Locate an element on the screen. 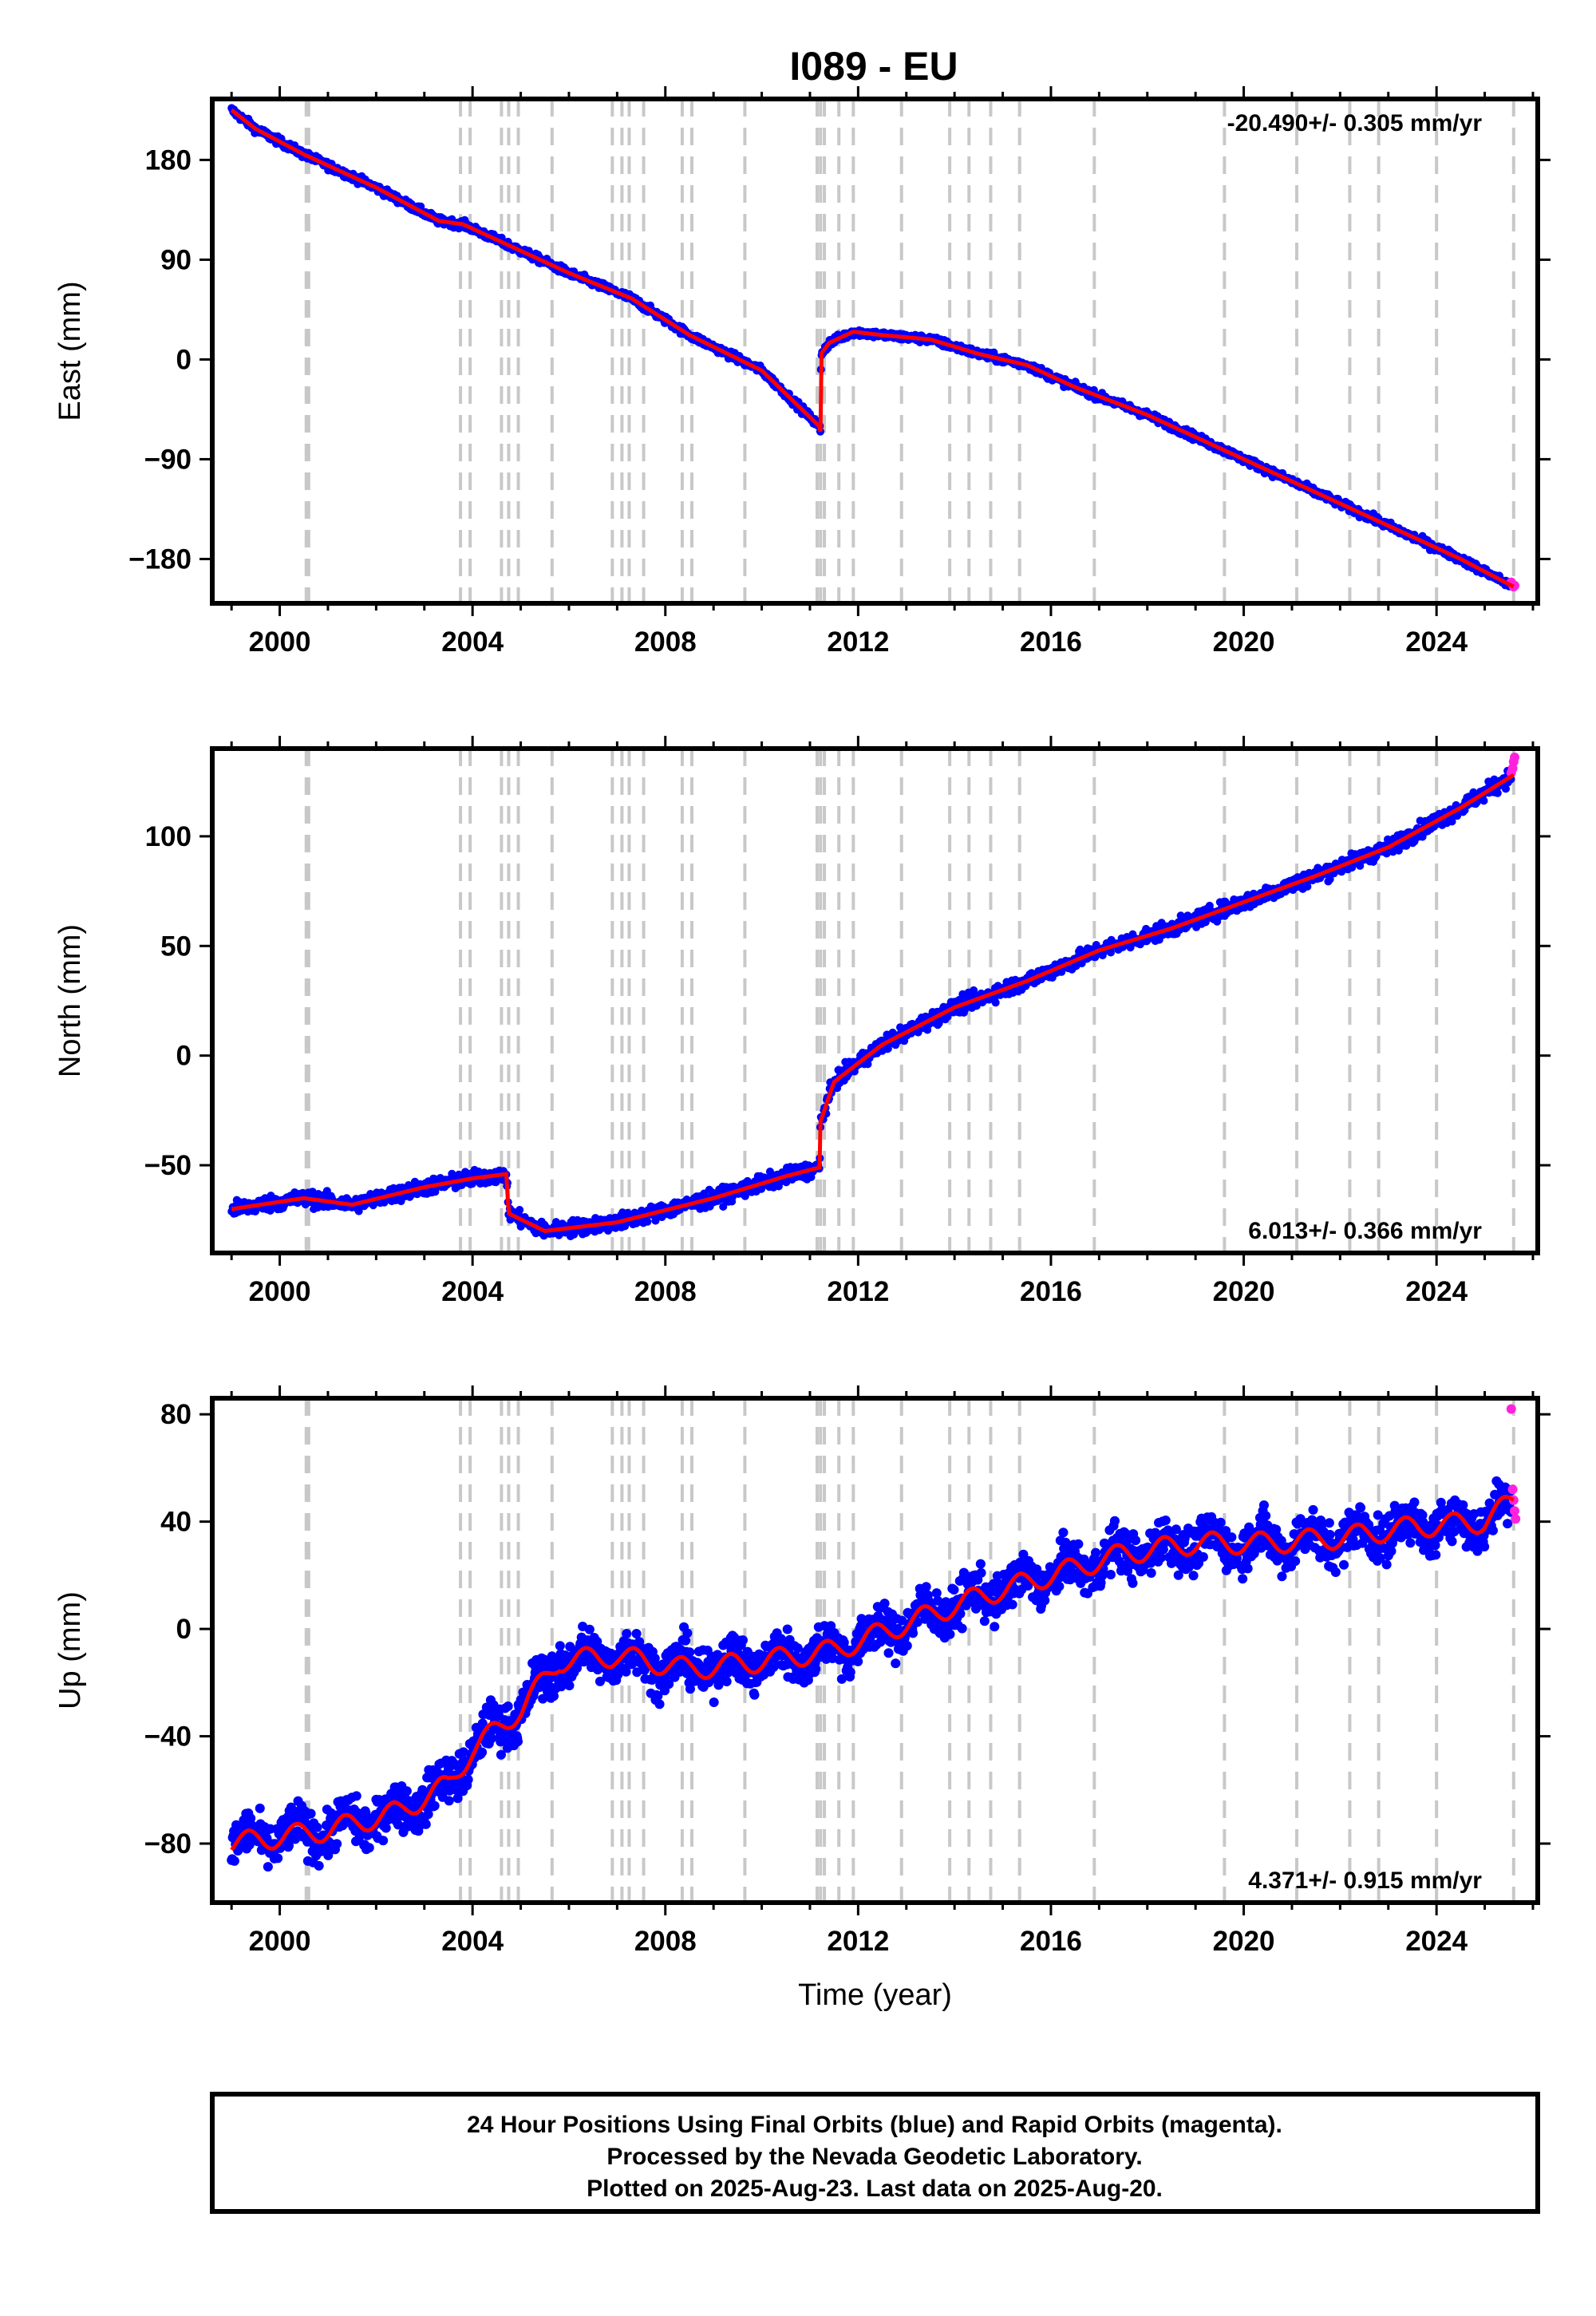 Image resolution: width=1596 pixels, height=2316 pixels. figure-title: I089 - EU is located at coordinates (873, 66).